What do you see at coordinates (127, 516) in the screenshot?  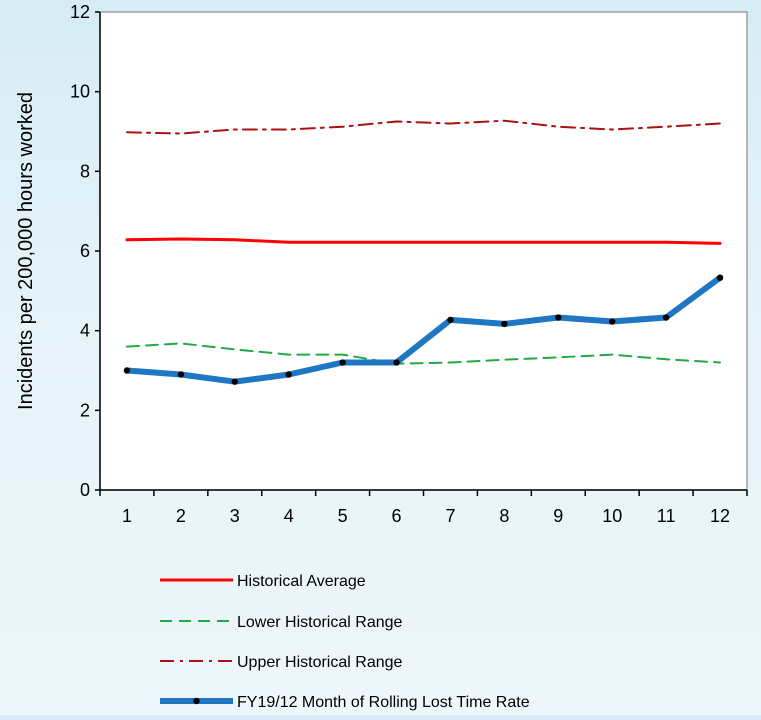 I see `x-tick-label: 1` at bounding box center [127, 516].